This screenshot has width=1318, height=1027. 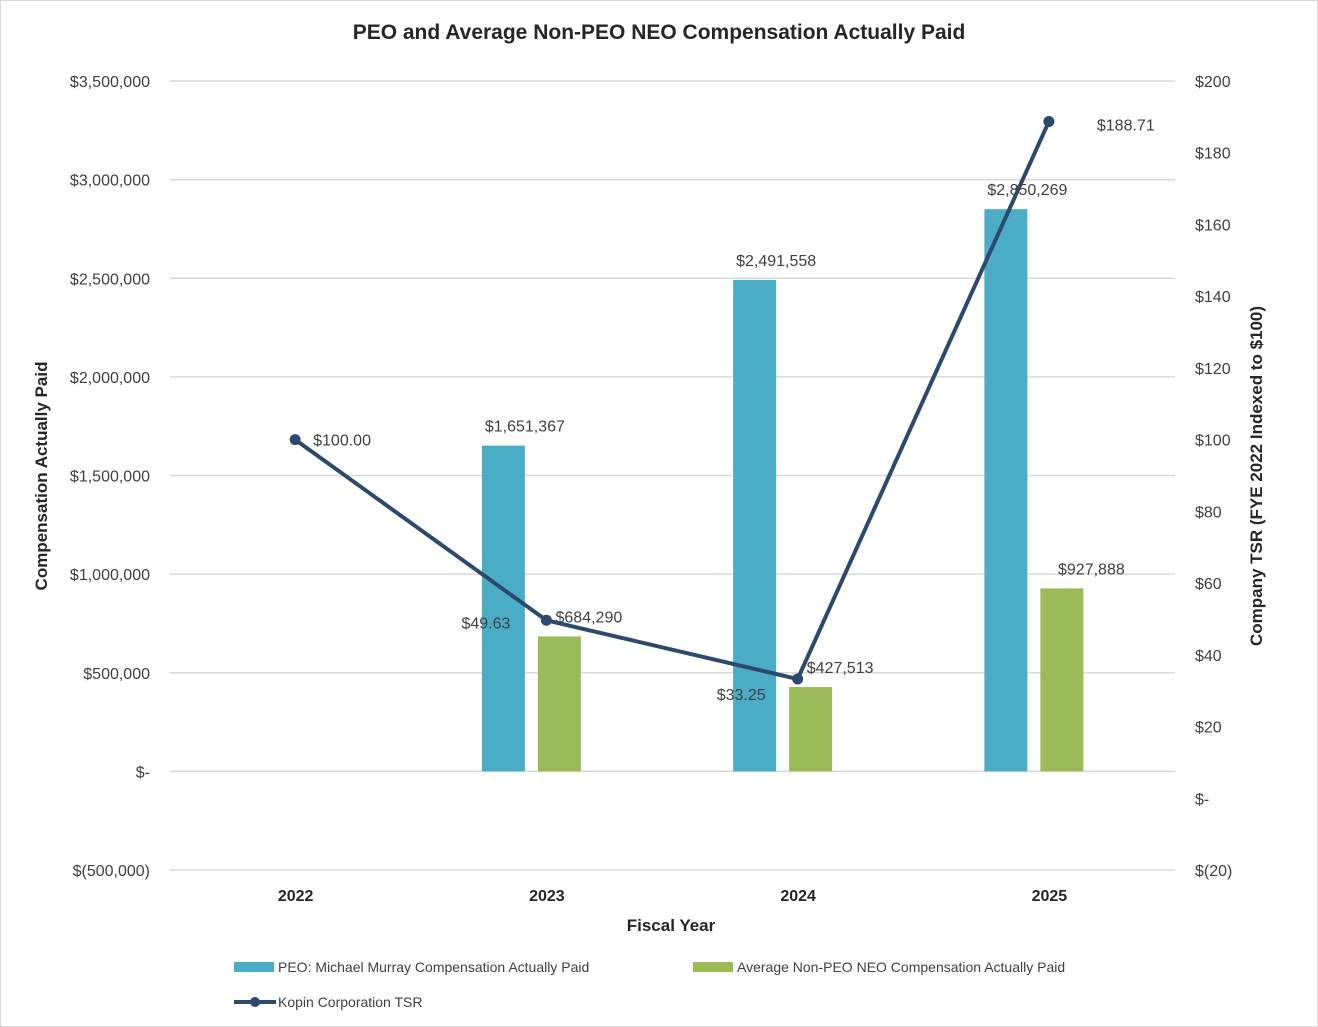 I want to click on data-label-tsr: $49.63, so click(x=485, y=623).